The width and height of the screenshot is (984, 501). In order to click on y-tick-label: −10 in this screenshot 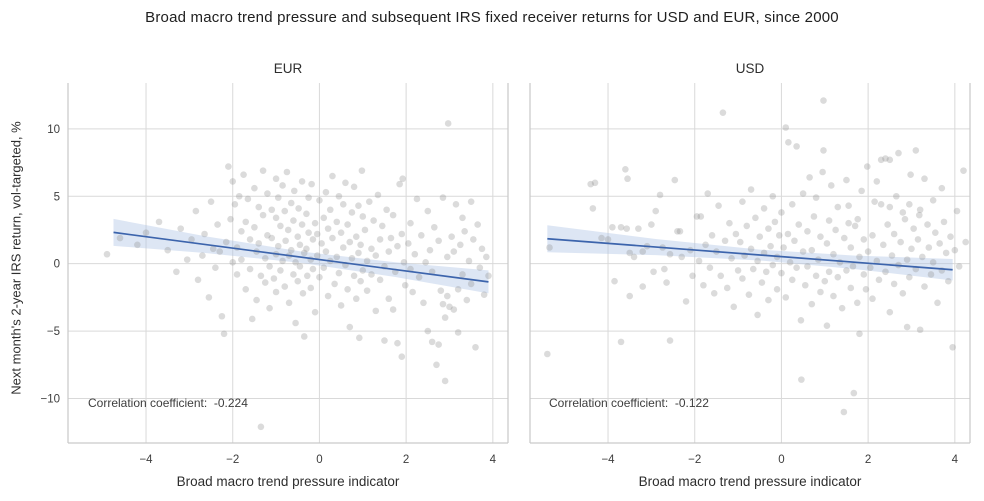, I will do `click(50, 400)`.